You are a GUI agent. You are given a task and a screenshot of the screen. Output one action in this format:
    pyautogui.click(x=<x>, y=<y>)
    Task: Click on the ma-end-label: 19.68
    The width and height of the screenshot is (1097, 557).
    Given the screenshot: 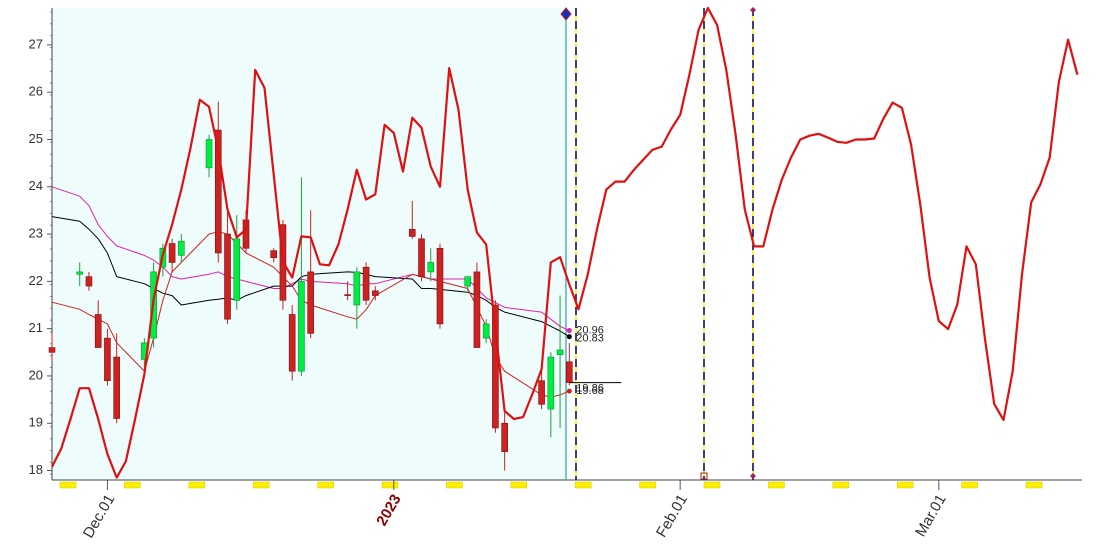 What is the action you would take?
    pyautogui.click(x=590, y=391)
    